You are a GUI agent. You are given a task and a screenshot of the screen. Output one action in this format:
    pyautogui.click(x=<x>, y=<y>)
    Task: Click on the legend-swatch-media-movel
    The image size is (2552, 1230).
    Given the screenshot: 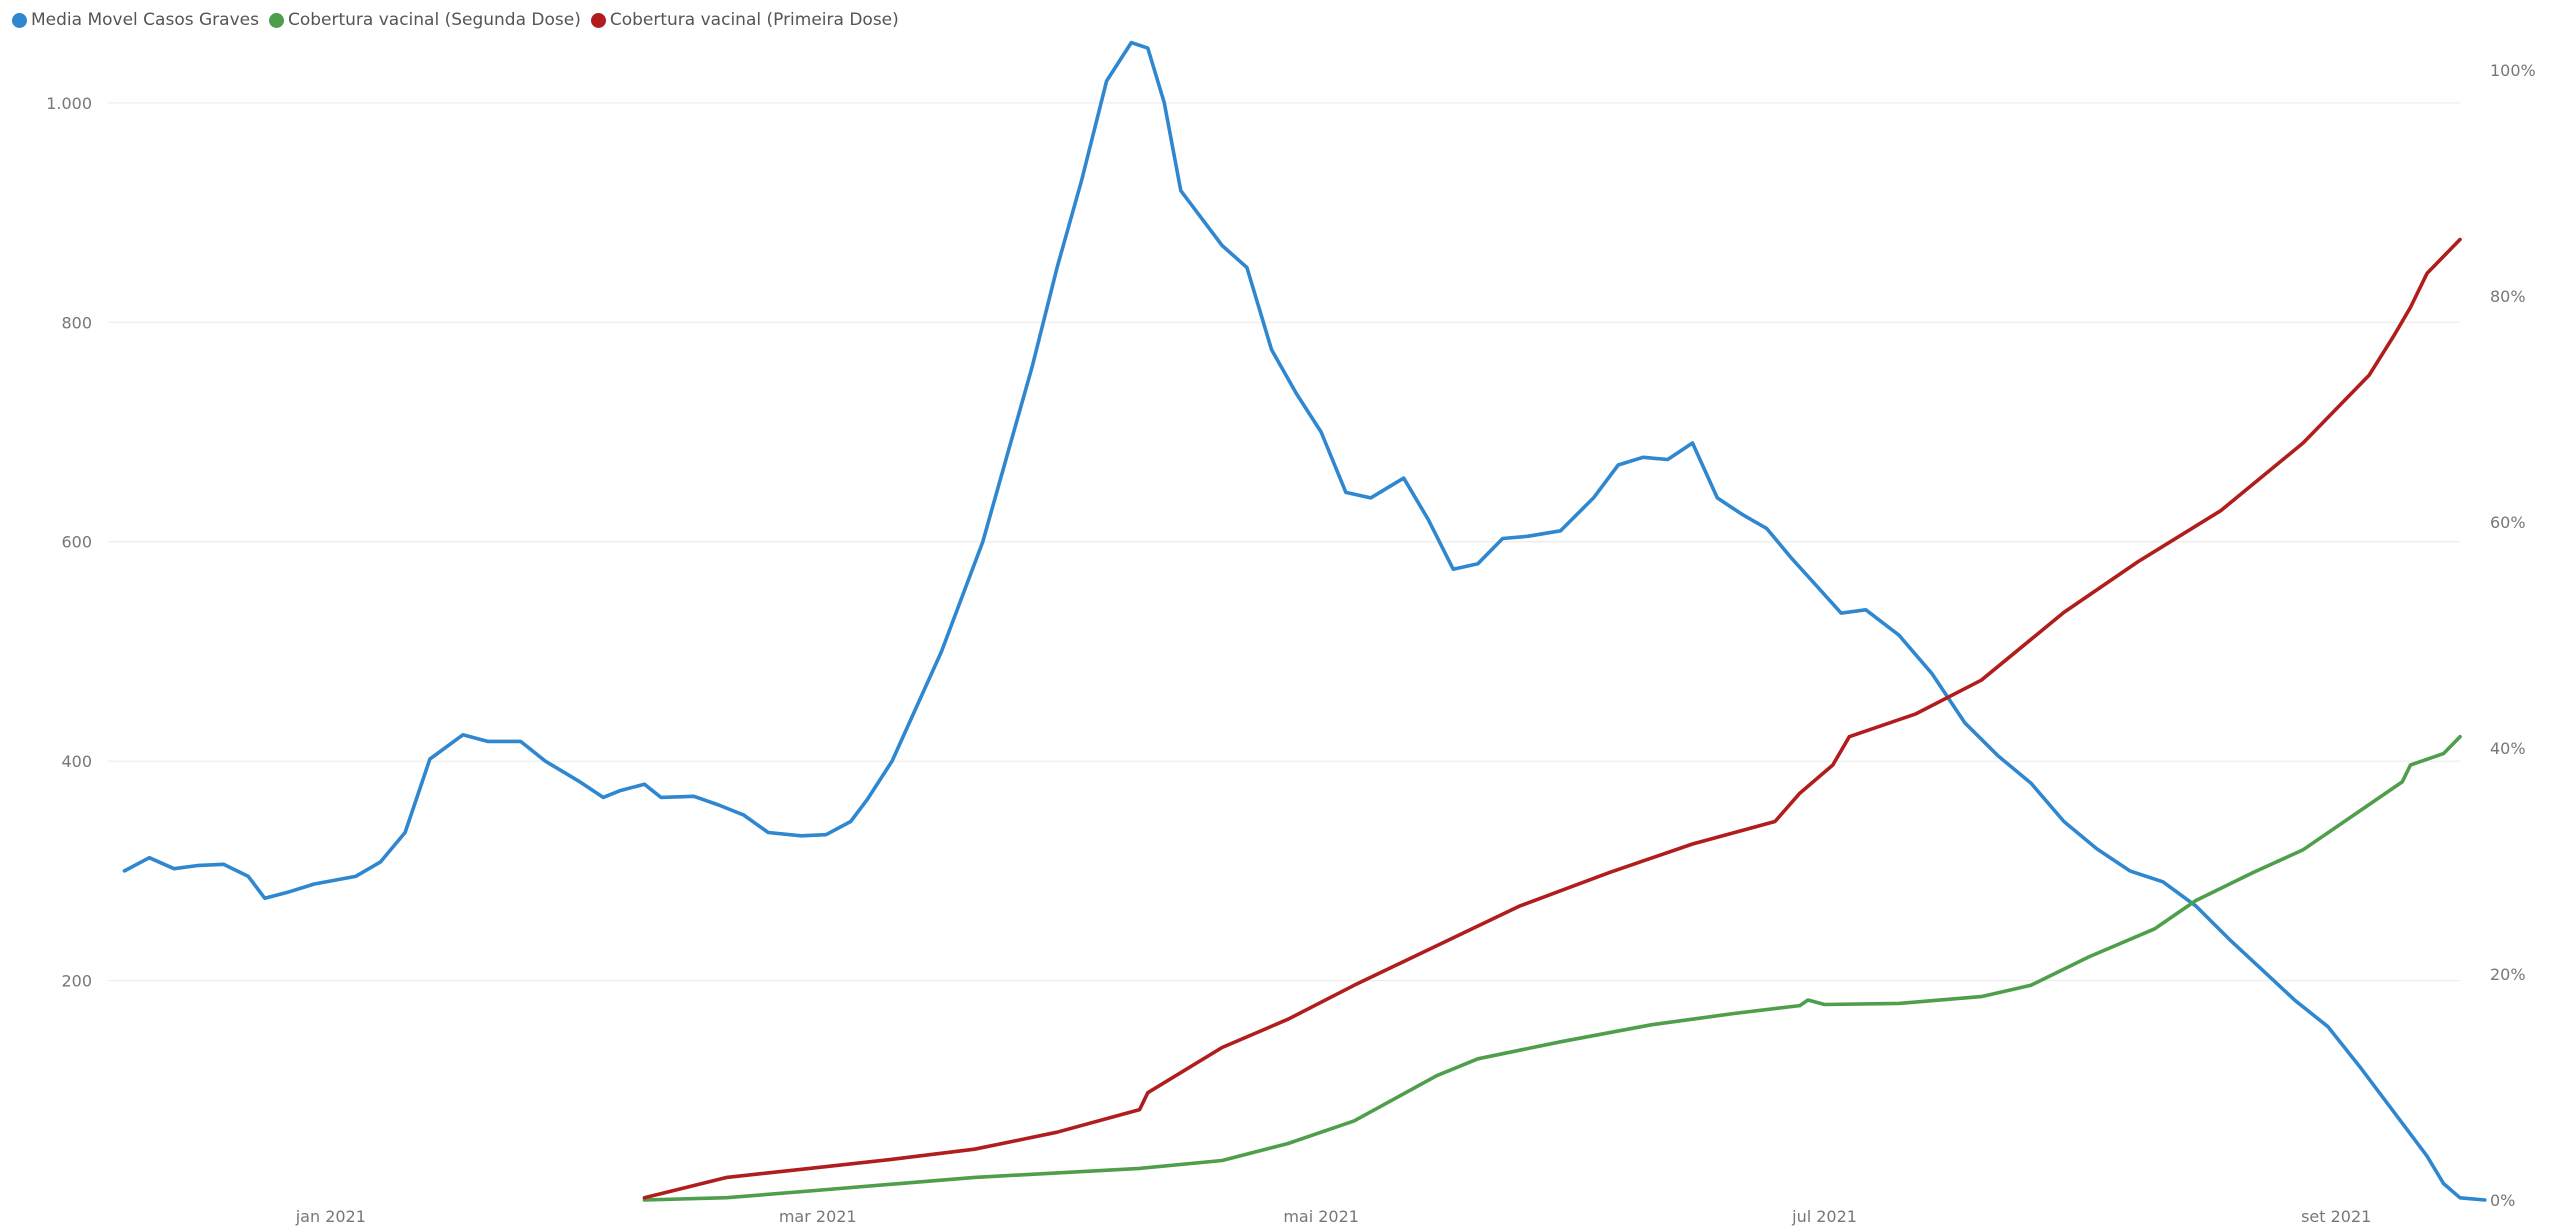 What is the action you would take?
    pyautogui.click(x=19, y=20)
    